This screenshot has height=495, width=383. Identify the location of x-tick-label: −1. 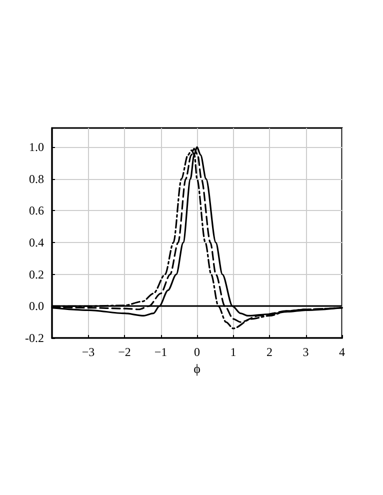
(161, 352).